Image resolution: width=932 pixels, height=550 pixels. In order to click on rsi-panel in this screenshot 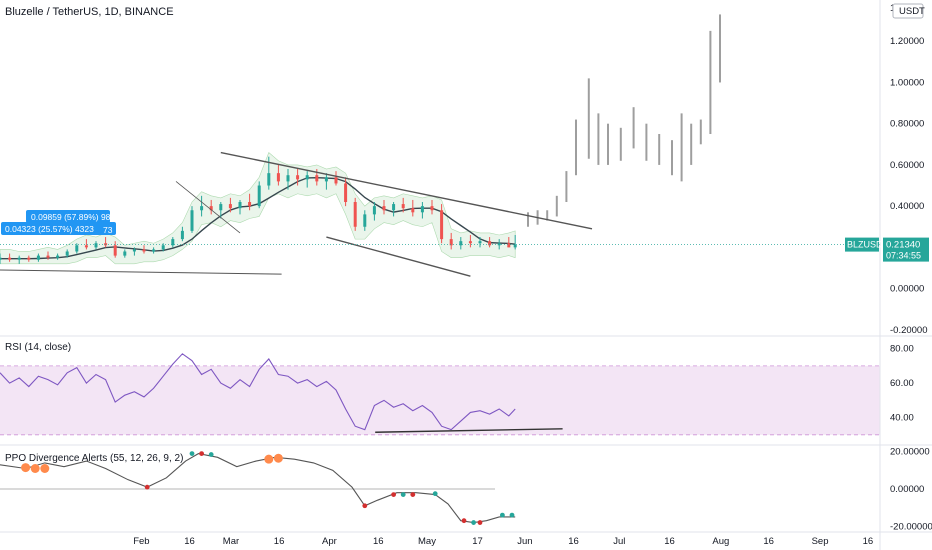, I will do `click(440, 394)`.